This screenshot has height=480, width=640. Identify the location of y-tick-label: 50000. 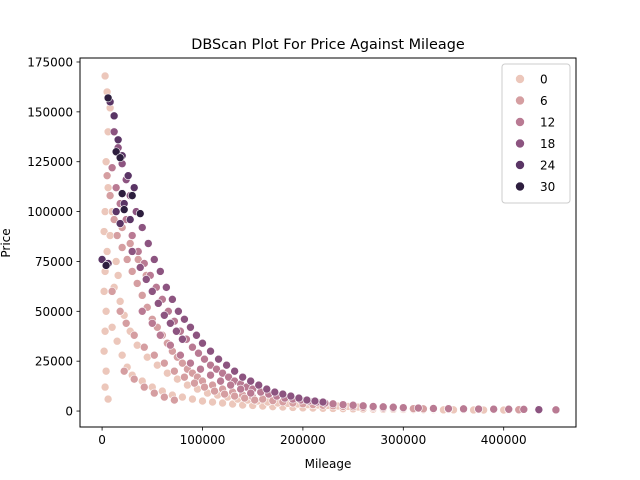
(54, 312).